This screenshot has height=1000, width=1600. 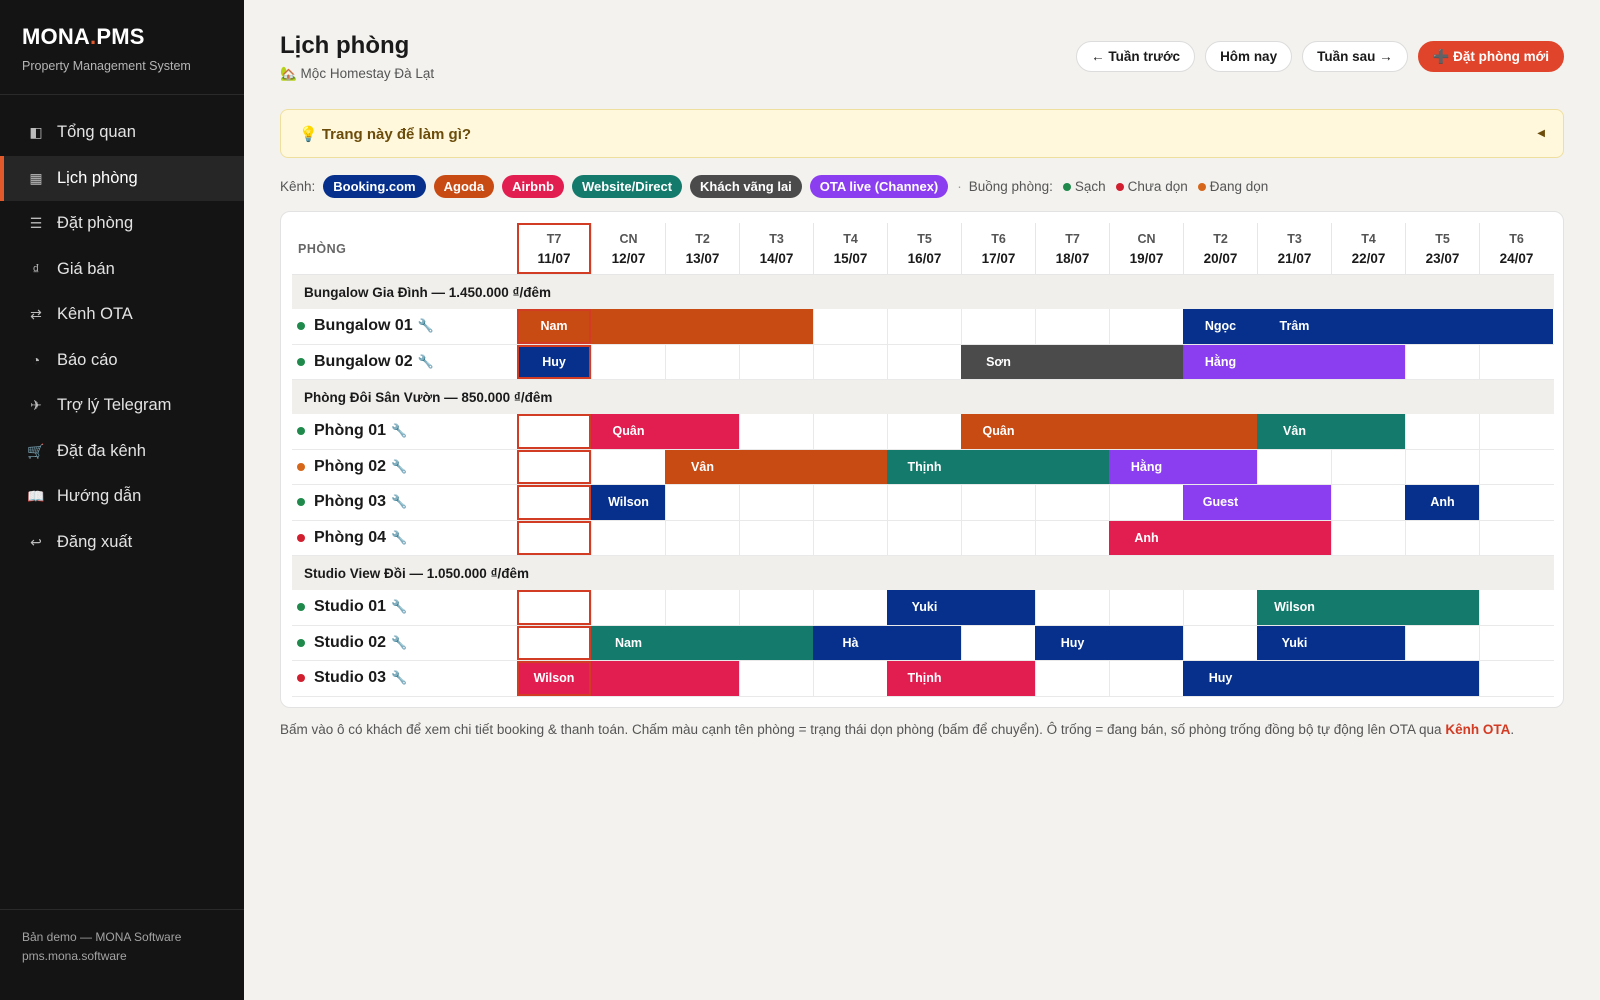 I want to click on booking-cell: Guest, so click(x=1220, y=502).